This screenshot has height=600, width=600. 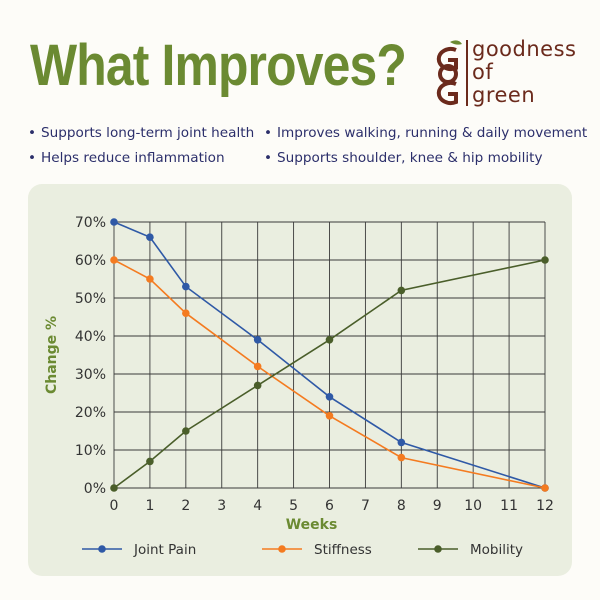 What do you see at coordinates (312, 525) in the screenshot?
I see `x-axis-title: Weeks` at bounding box center [312, 525].